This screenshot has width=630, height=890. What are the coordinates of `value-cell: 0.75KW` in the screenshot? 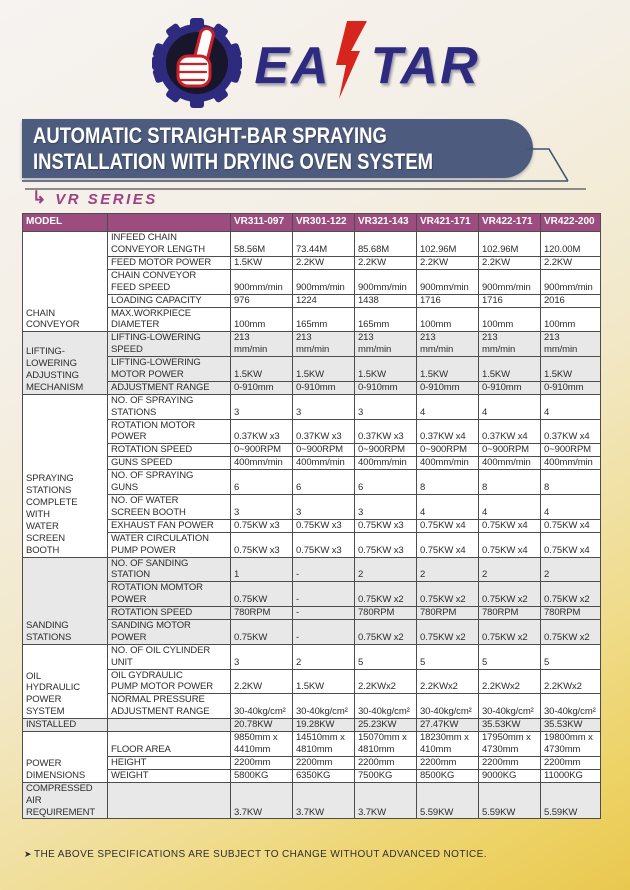 It's located at (261, 632).